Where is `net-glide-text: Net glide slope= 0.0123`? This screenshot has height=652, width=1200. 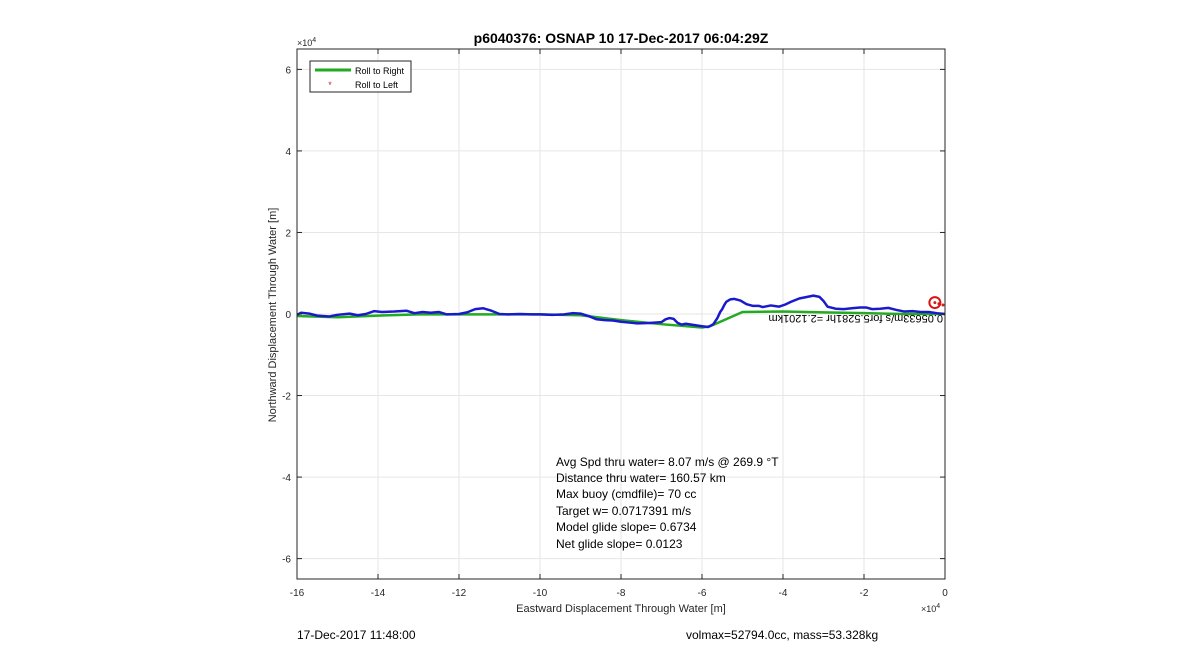 net-glide-text: Net glide slope= 0.0123 is located at coordinates (619, 544).